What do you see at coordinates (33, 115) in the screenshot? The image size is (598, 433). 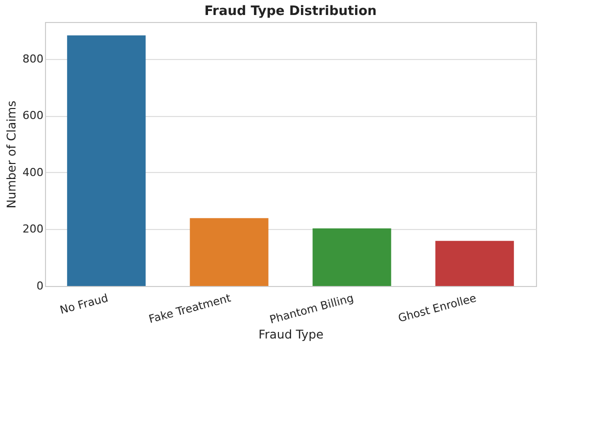 I see `y-tick-label: 600` at bounding box center [33, 115].